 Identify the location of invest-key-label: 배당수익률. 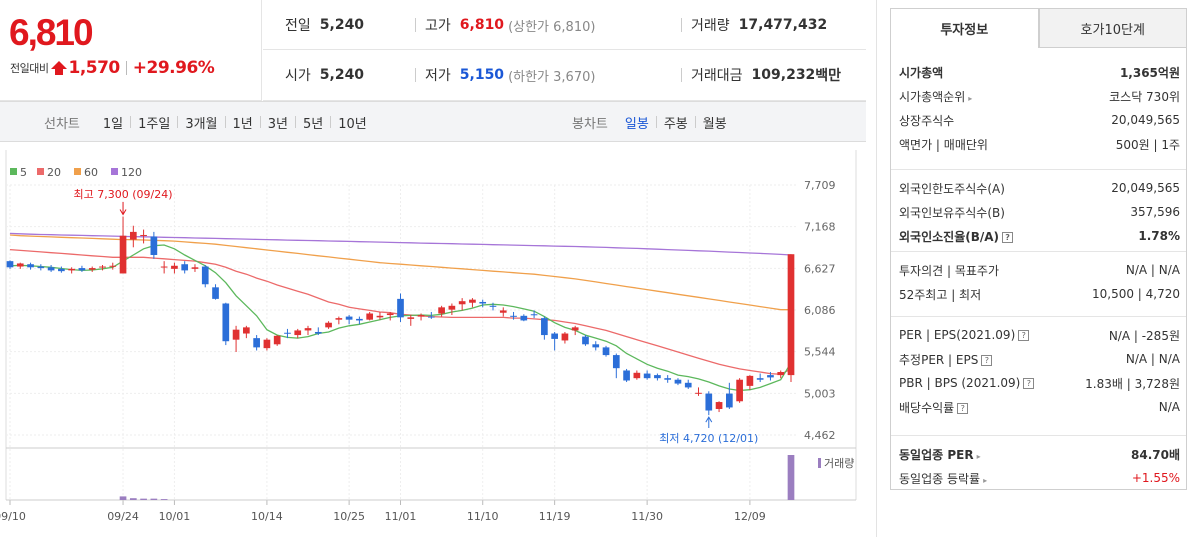
(927, 407).